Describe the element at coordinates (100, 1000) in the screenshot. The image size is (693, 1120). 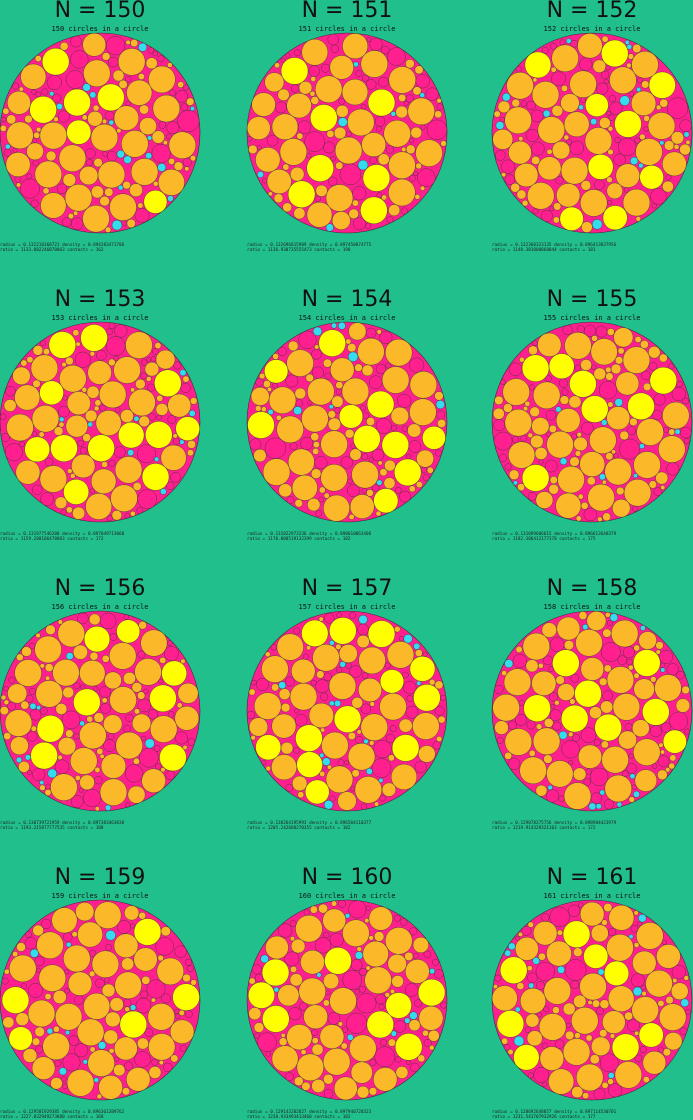
I see `packing` at that location.